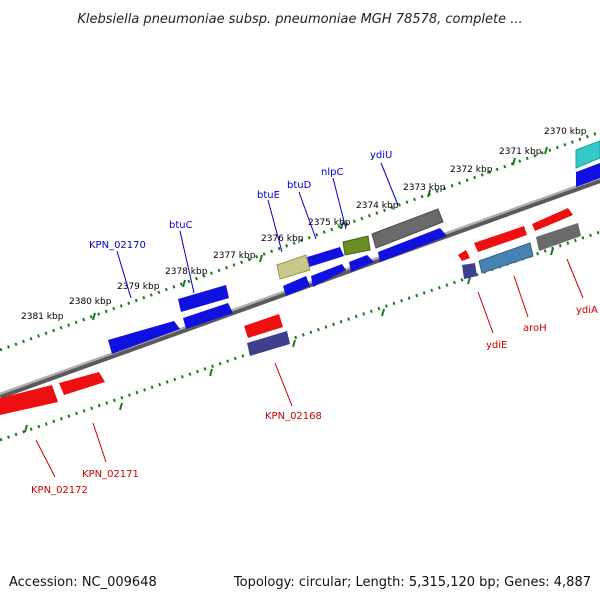  Describe the element at coordinates (181, 225) in the screenshot. I see `label-btuC: btuC` at that location.